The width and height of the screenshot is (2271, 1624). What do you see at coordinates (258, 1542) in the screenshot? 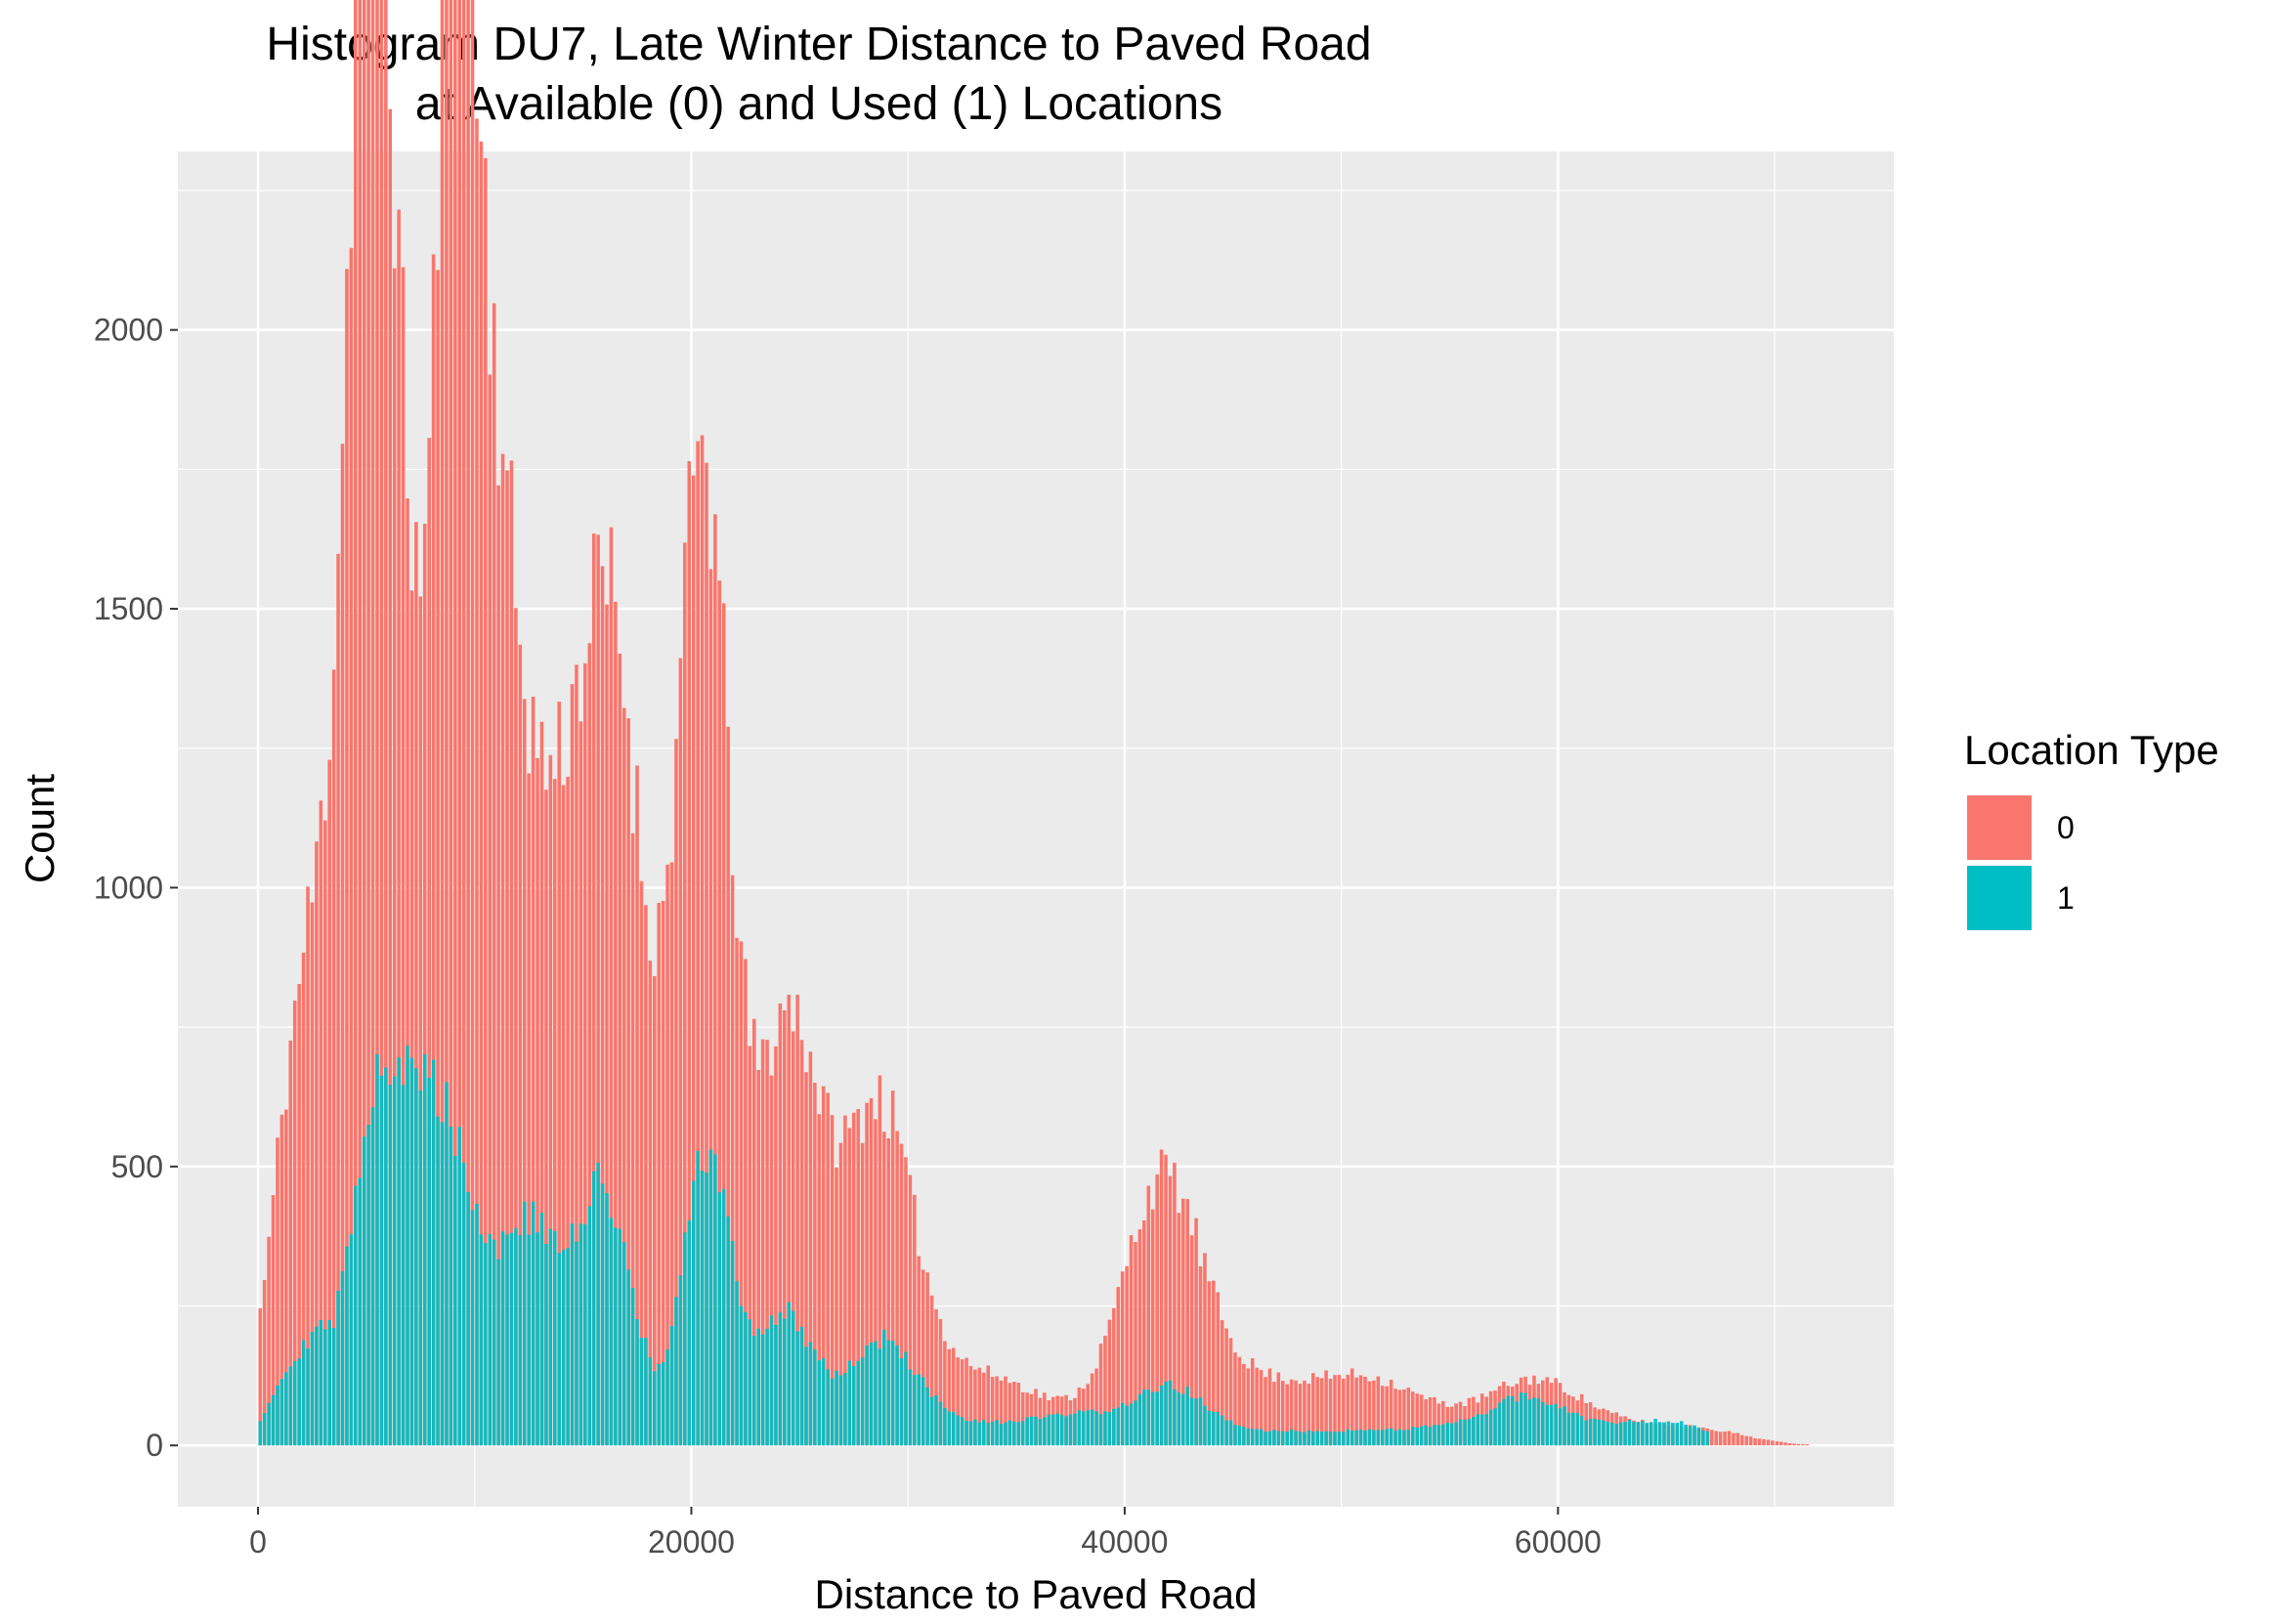
I see `x-tick-label: 0` at bounding box center [258, 1542].